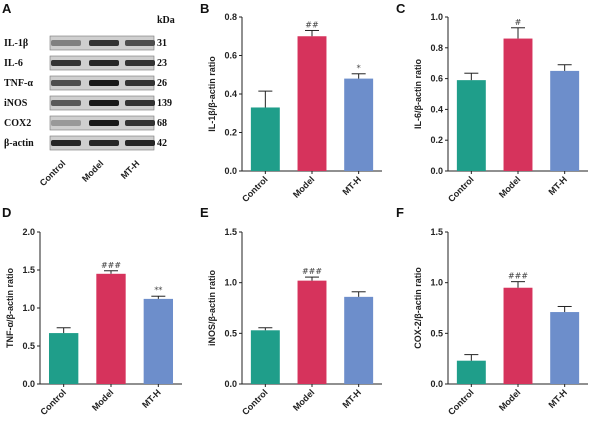 The width and height of the screenshot is (600, 424). What do you see at coordinates (28, 308) in the screenshot?
I see `y-tick-label-d: 1.0` at bounding box center [28, 308].